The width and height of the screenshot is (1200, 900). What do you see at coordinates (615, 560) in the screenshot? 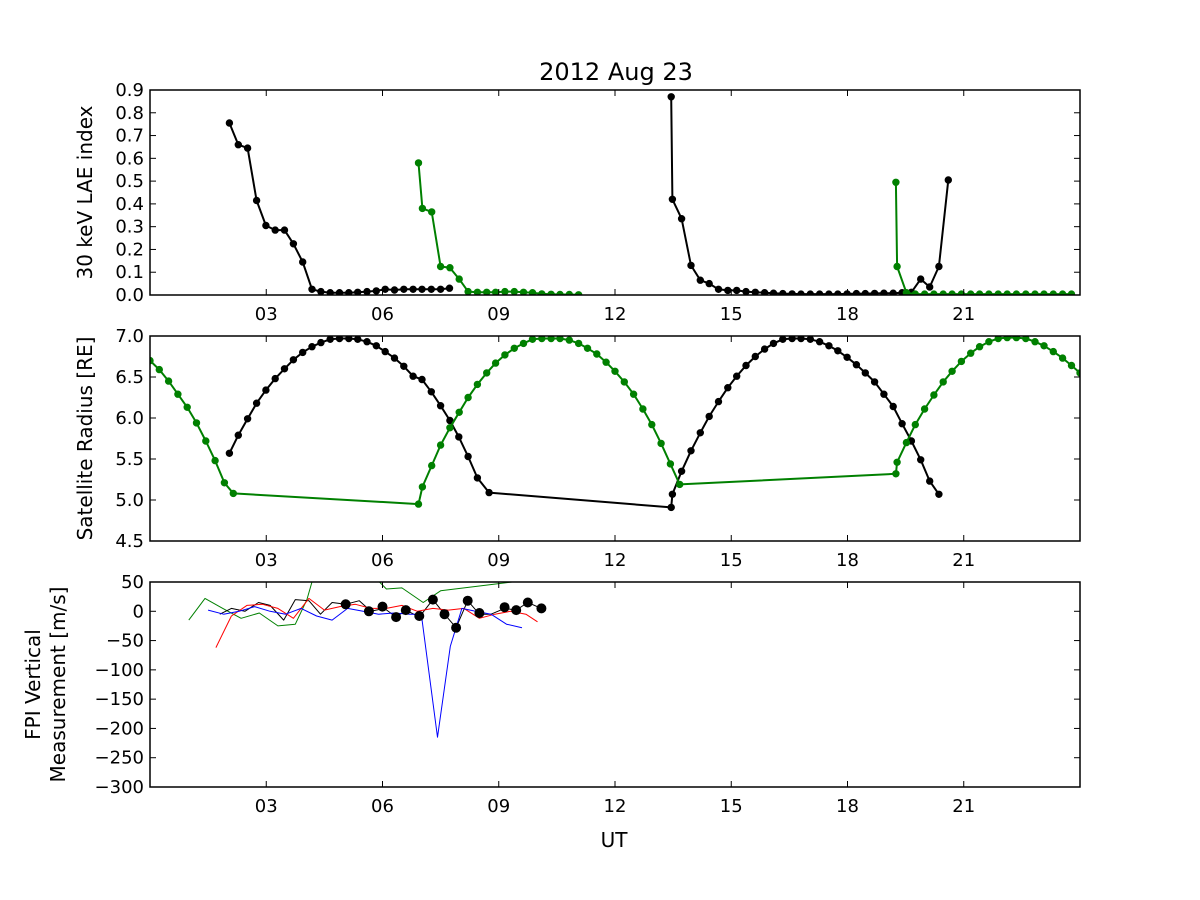
I see `x-tick-label: 12` at bounding box center [615, 560].